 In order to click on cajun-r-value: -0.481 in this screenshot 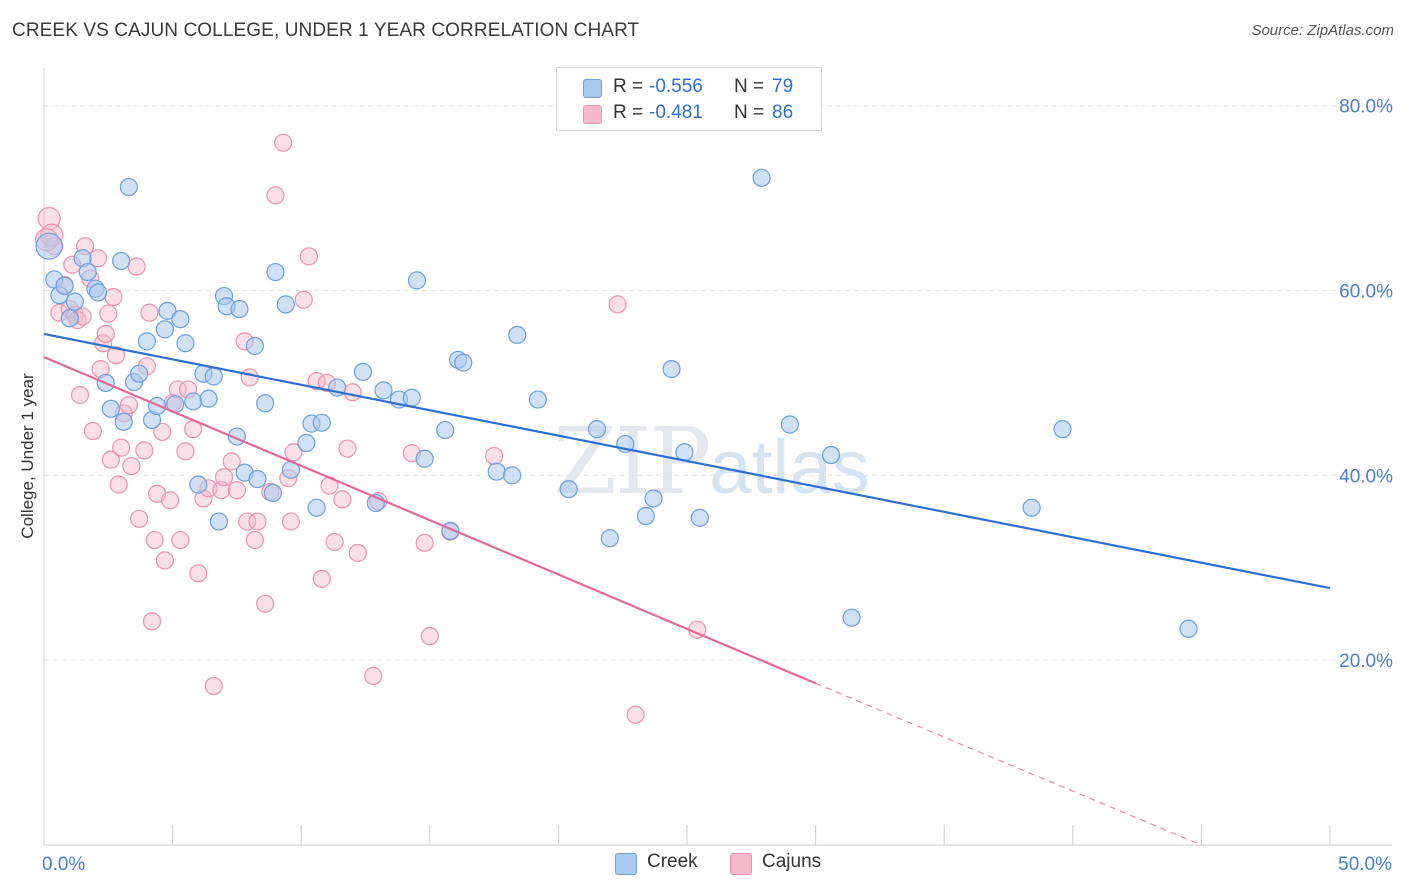, I will do `click(676, 112)`.